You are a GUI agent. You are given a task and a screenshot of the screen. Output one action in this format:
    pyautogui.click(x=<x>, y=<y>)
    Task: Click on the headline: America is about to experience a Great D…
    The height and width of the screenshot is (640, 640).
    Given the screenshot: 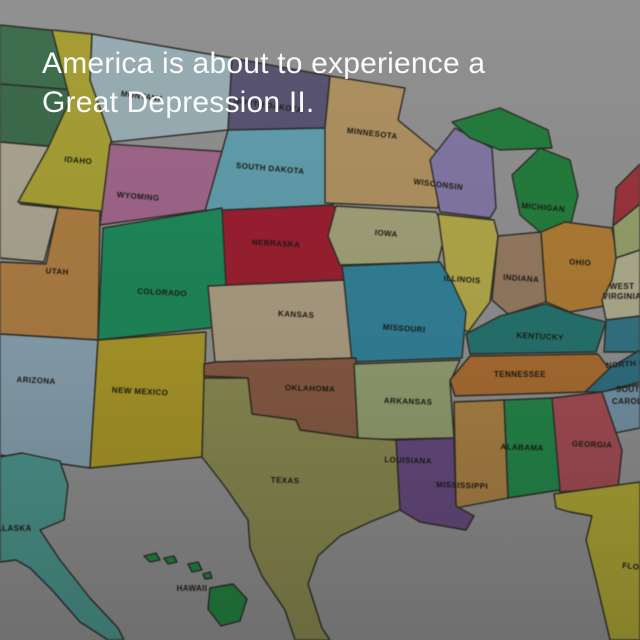 What is the action you would take?
    pyautogui.click(x=263, y=83)
    